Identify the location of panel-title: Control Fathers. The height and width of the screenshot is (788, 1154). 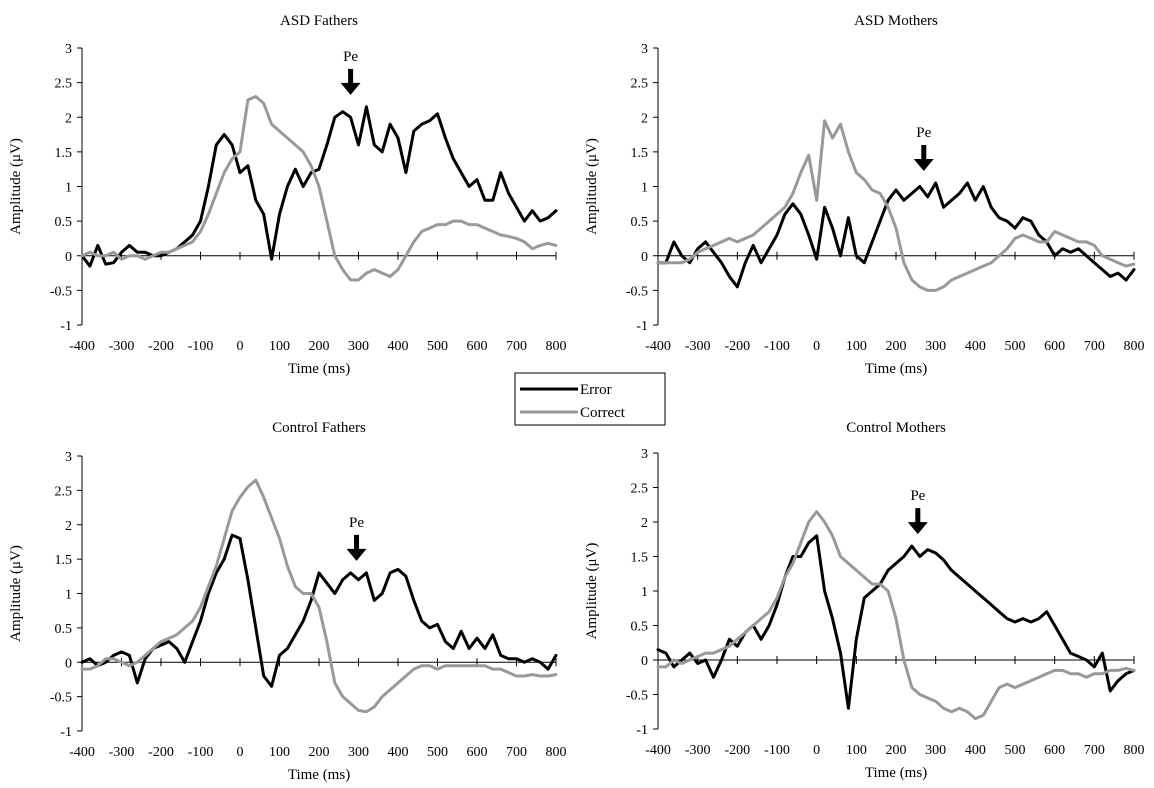
(319, 428).